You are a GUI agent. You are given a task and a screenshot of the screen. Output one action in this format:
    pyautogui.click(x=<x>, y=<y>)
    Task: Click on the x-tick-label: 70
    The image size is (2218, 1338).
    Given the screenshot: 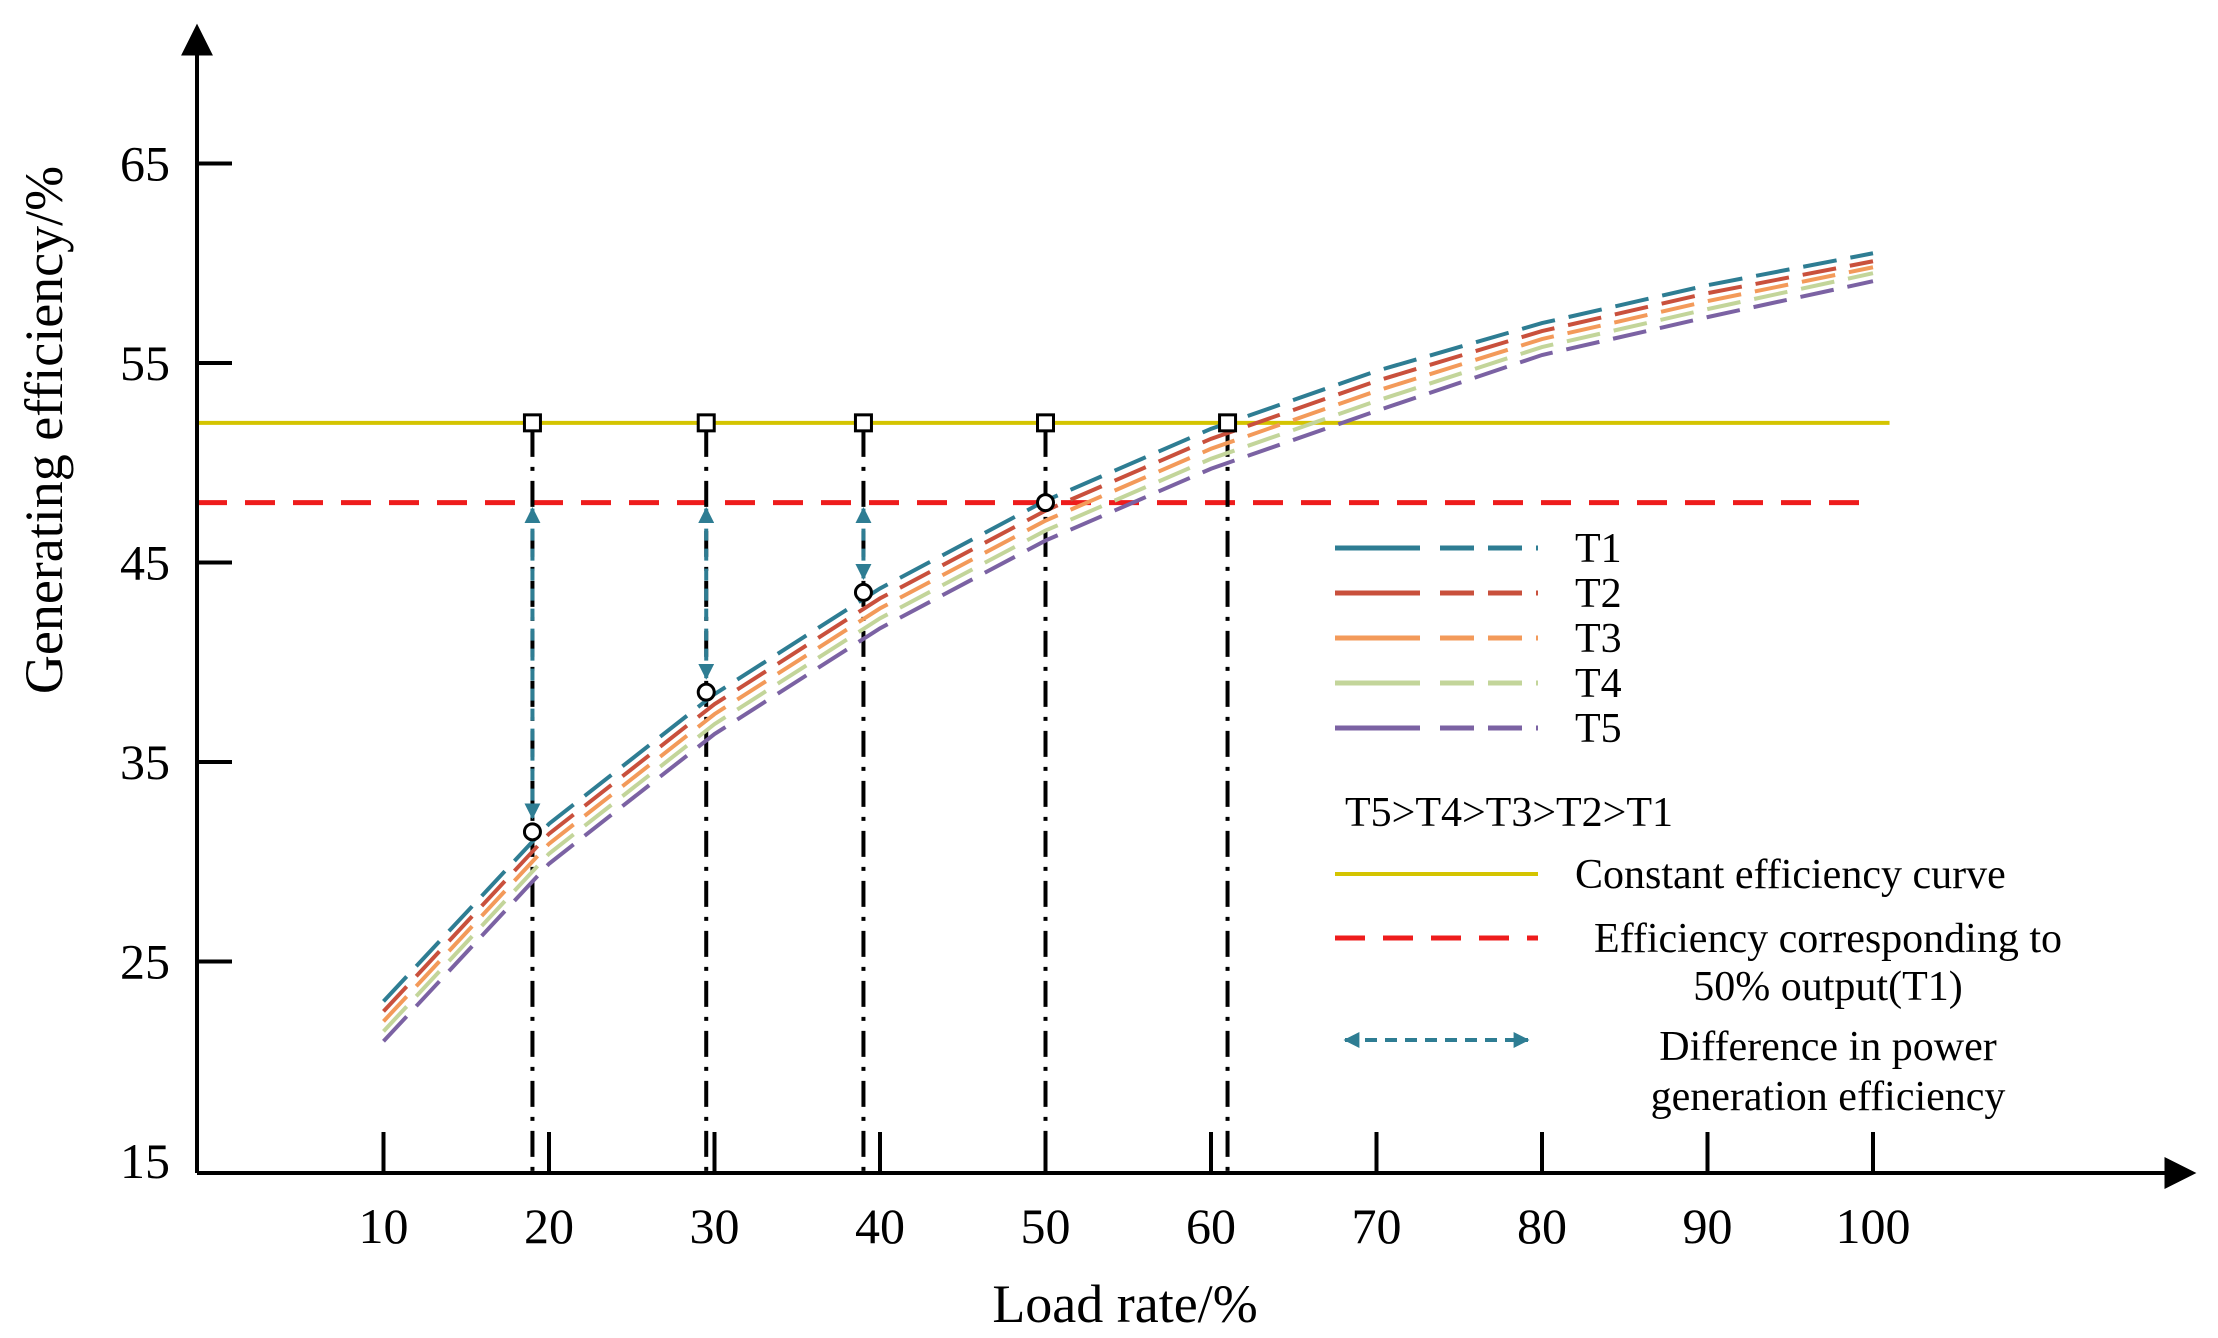 What is the action you would take?
    pyautogui.click(x=1377, y=1226)
    